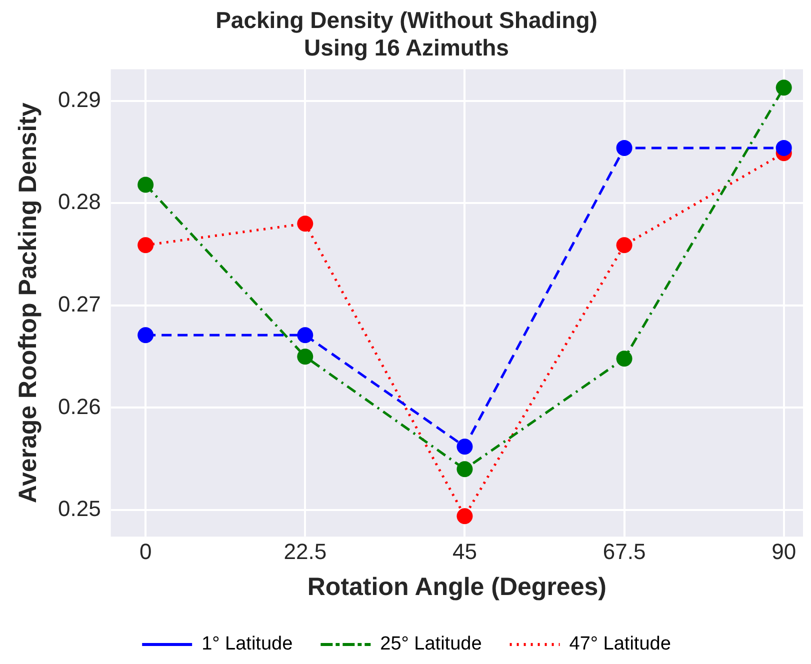 This screenshot has height=664, width=811. I want to click on chart-title: Packing Density (Without Shading) Using 16 Azimuths, so click(407, 34).